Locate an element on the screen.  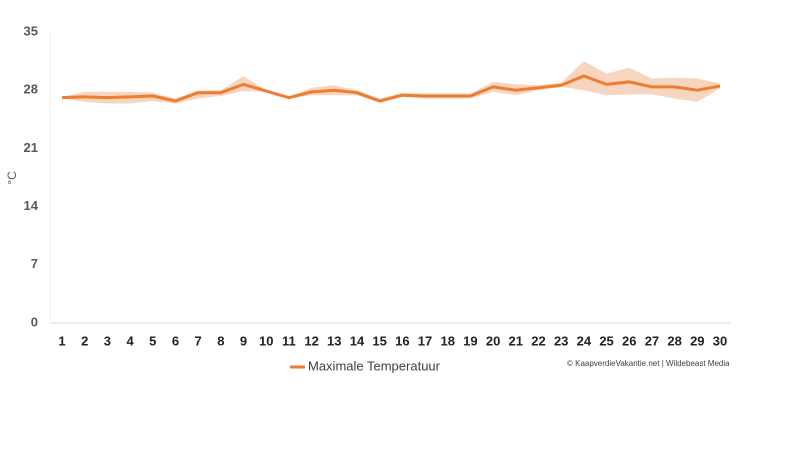
range-band is located at coordinates (391, 82).